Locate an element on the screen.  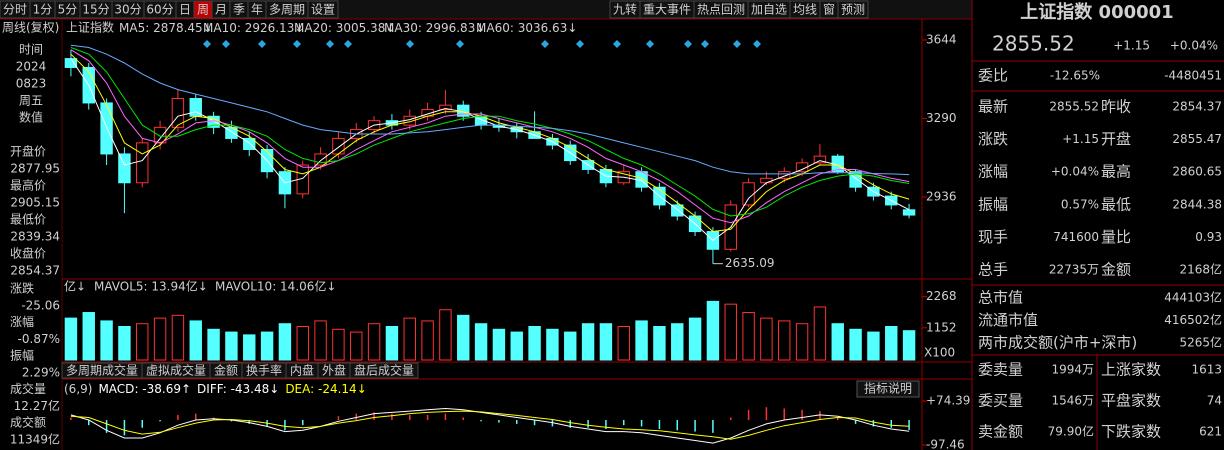
sidebar-label: 振幅 is located at coordinates (22, 355).